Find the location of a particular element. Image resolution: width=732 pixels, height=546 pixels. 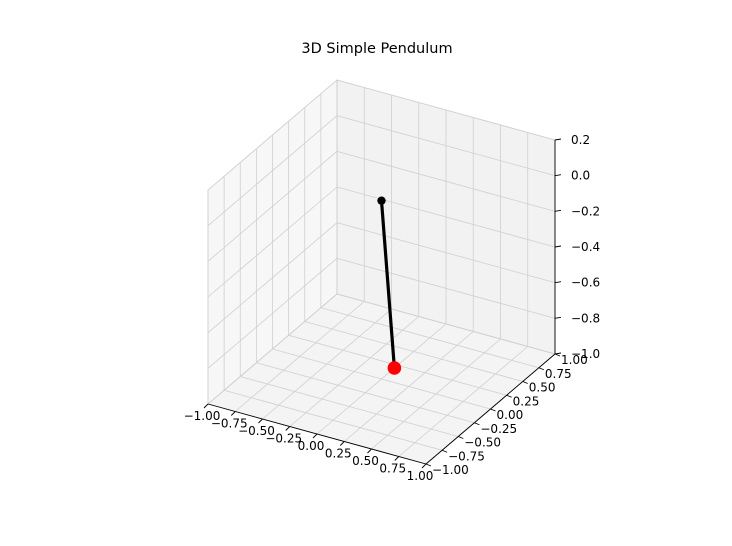

pendulum-bob is located at coordinates (394, 368).